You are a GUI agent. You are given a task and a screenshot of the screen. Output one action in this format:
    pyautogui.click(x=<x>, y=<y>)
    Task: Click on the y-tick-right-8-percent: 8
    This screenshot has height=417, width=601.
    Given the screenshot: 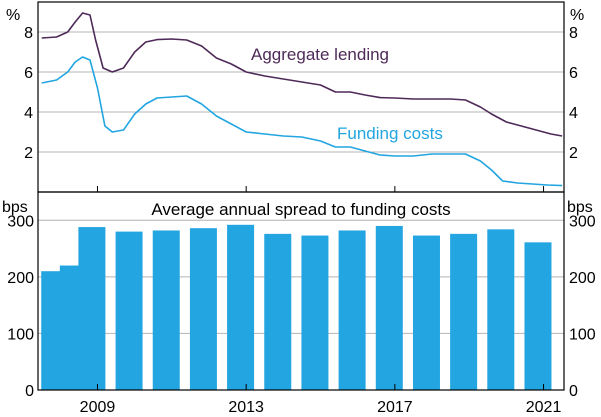 What is the action you would take?
    pyautogui.click(x=573, y=33)
    